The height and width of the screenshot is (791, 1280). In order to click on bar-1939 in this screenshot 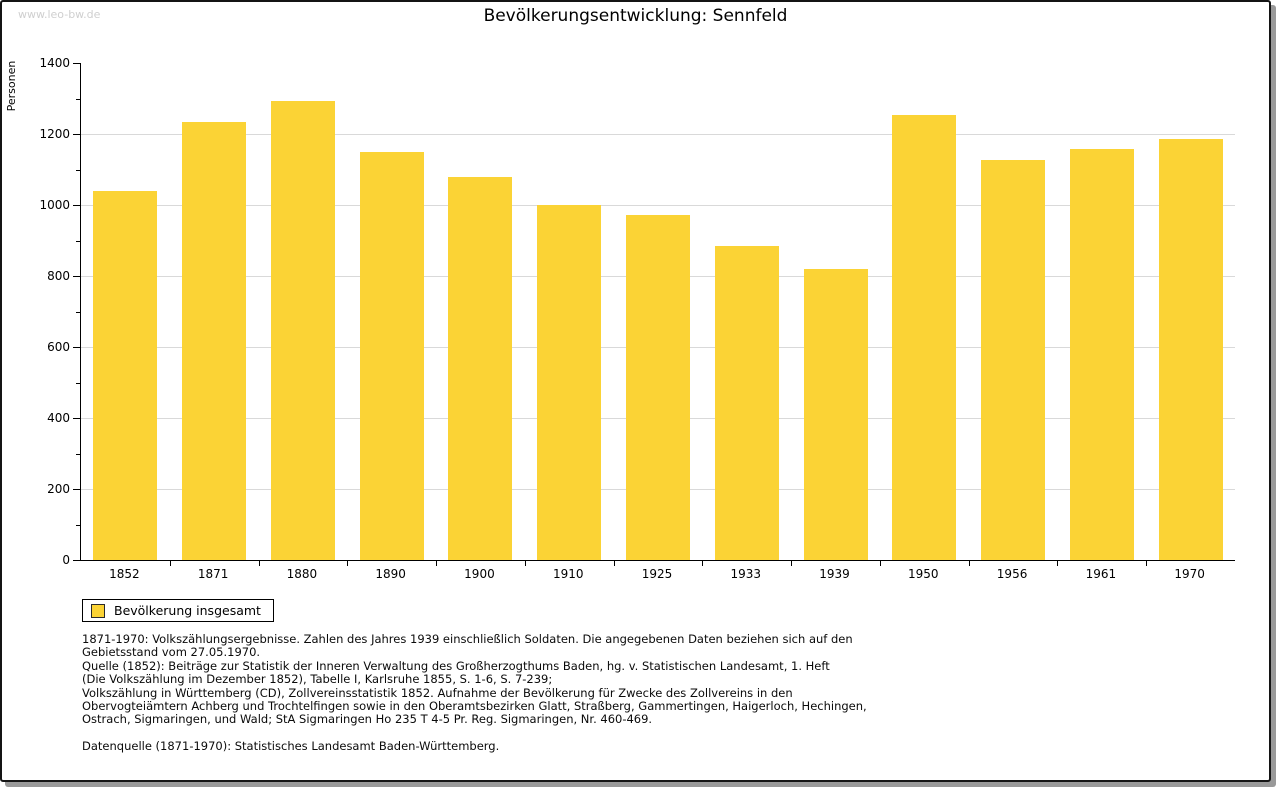, I will do `click(835, 414)`.